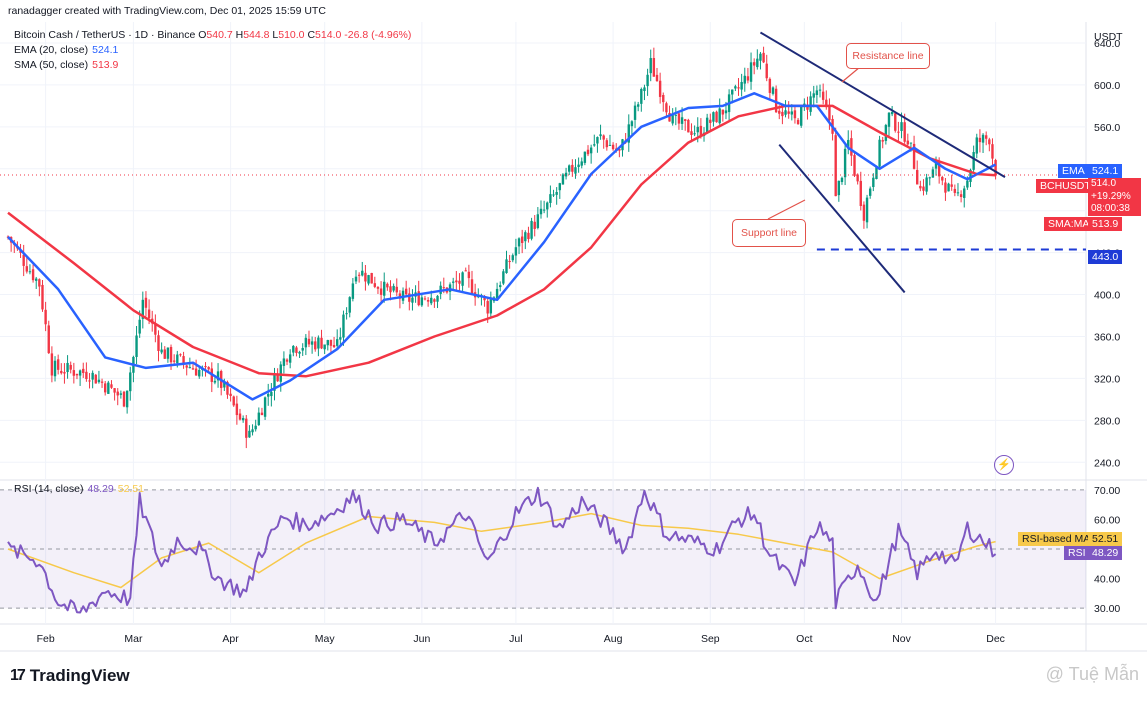 This screenshot has width=1147, height=701. What do you see at coordinates (1107, 337) in the screenshot?
I see `price-tick-label: 360.0` at bounding box center [1107, 337].